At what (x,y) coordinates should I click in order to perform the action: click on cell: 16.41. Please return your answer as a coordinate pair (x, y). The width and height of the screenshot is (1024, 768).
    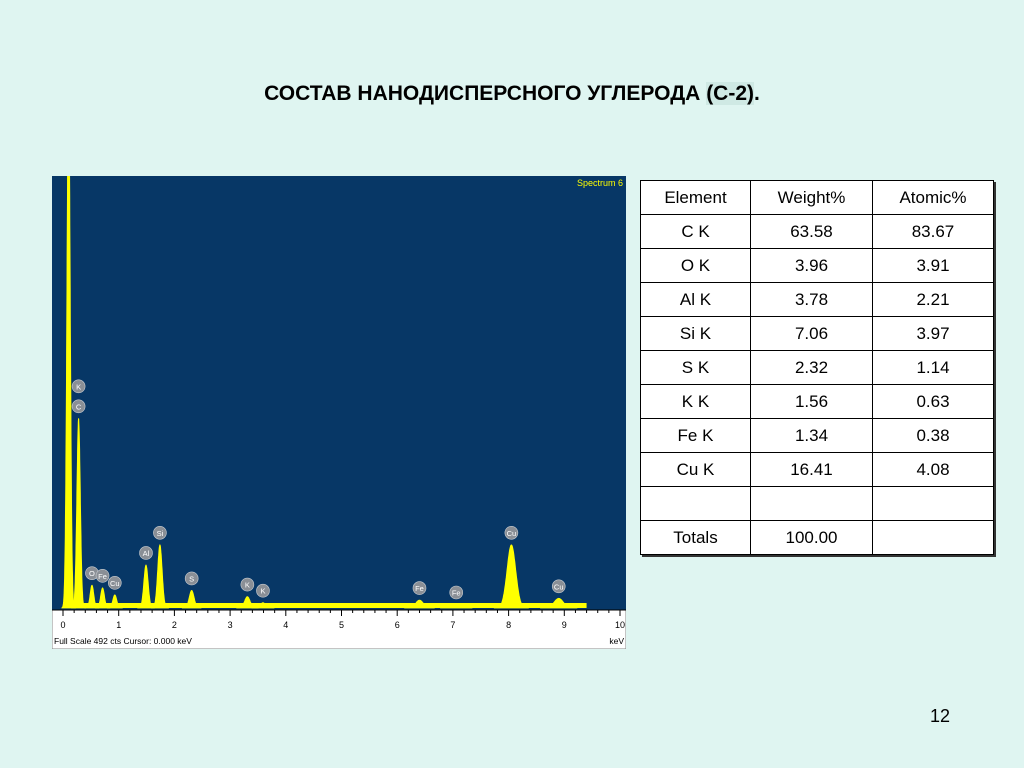
    Looking at the image, I should click on (811, 469).